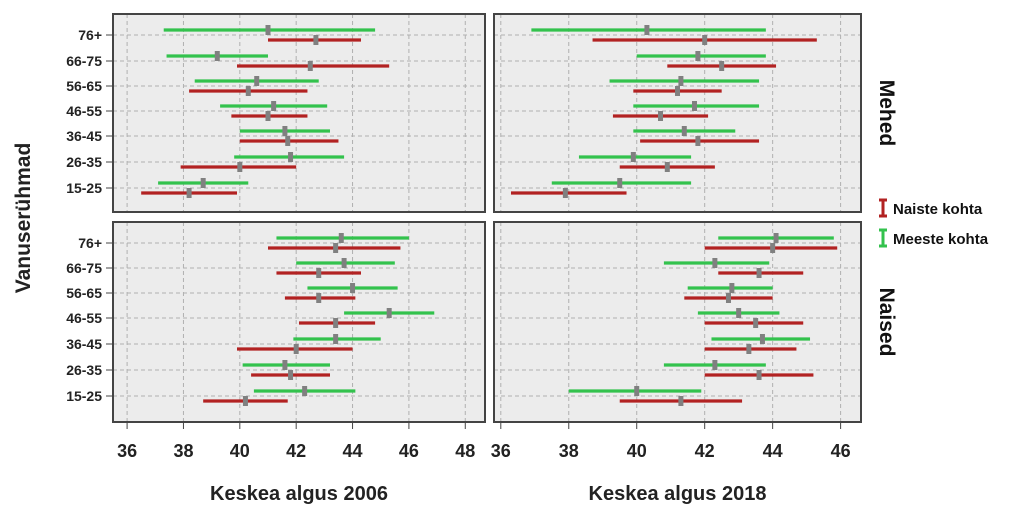 This screenshot has width=1036, height=508. What do you see at coordinates (938, 209) in the screenshot?
I see `legend-label: Naiste kohta` at bounding box center [938, 209].